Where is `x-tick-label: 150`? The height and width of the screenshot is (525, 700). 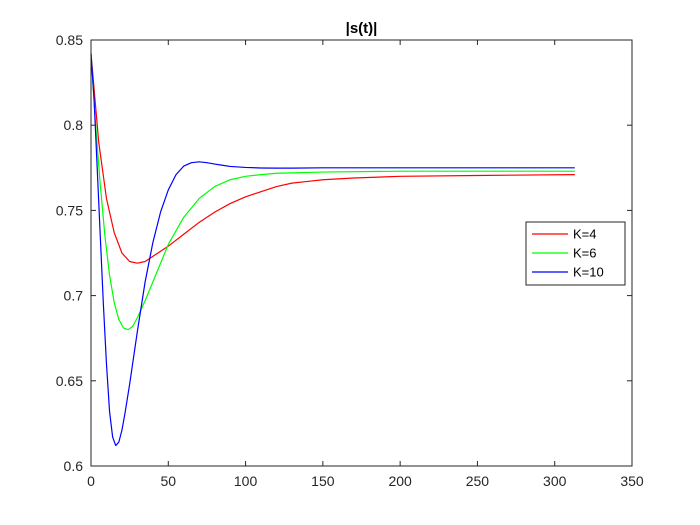
x-tick-label: 150 is located at coordinates (323, 481).